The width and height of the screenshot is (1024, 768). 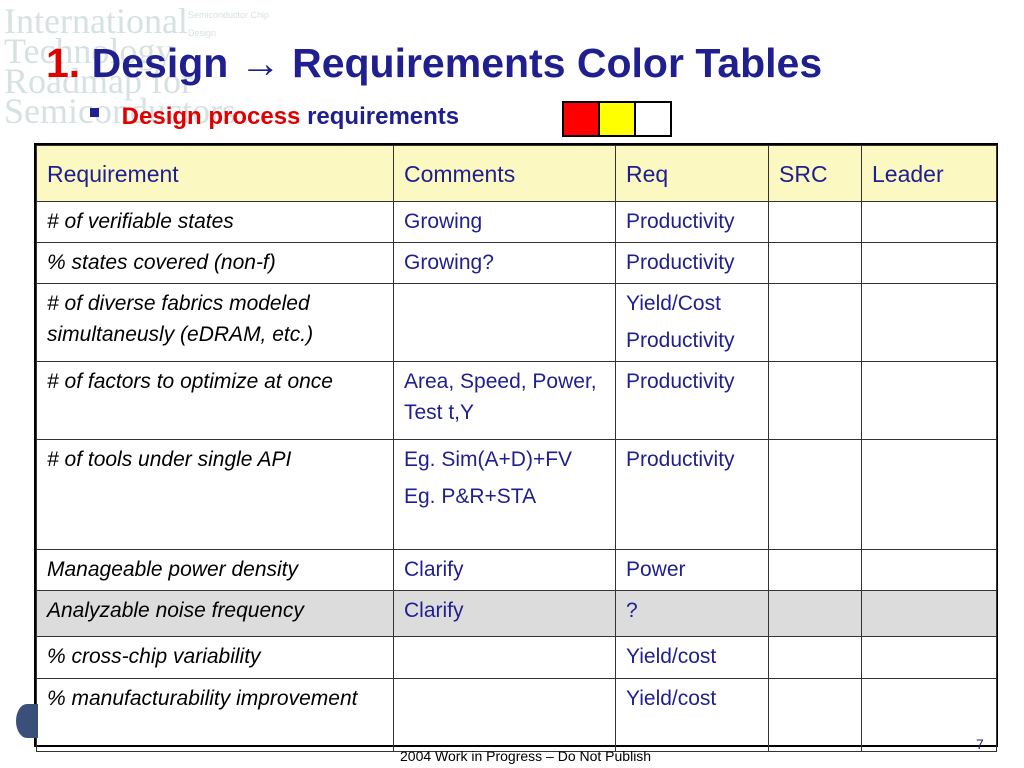 What do you see at coordinates (980, 744) in the screenshot?
I see `page-number: 7` at bounding box center [980, 744].